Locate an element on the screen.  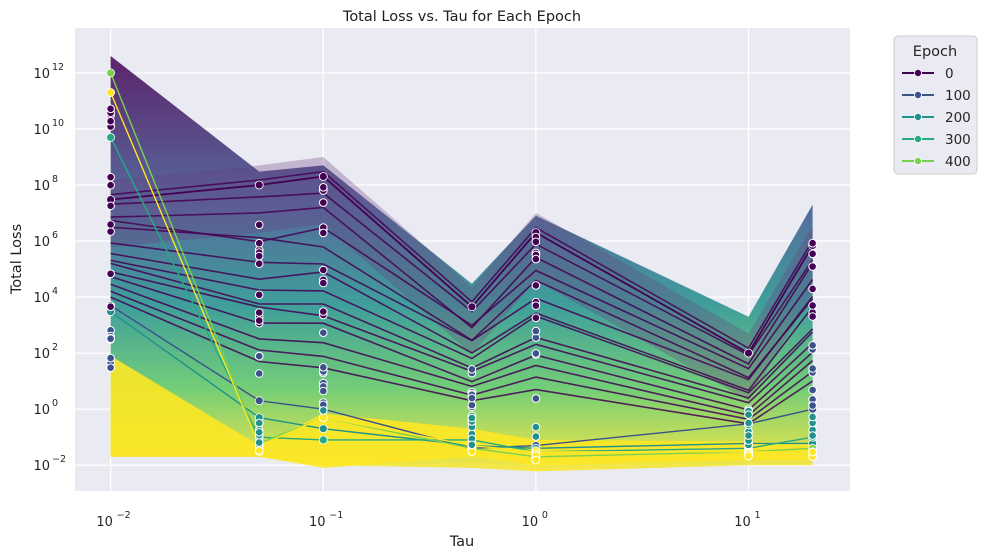
legend-title: Epoch is located at coordinates (935, 52).